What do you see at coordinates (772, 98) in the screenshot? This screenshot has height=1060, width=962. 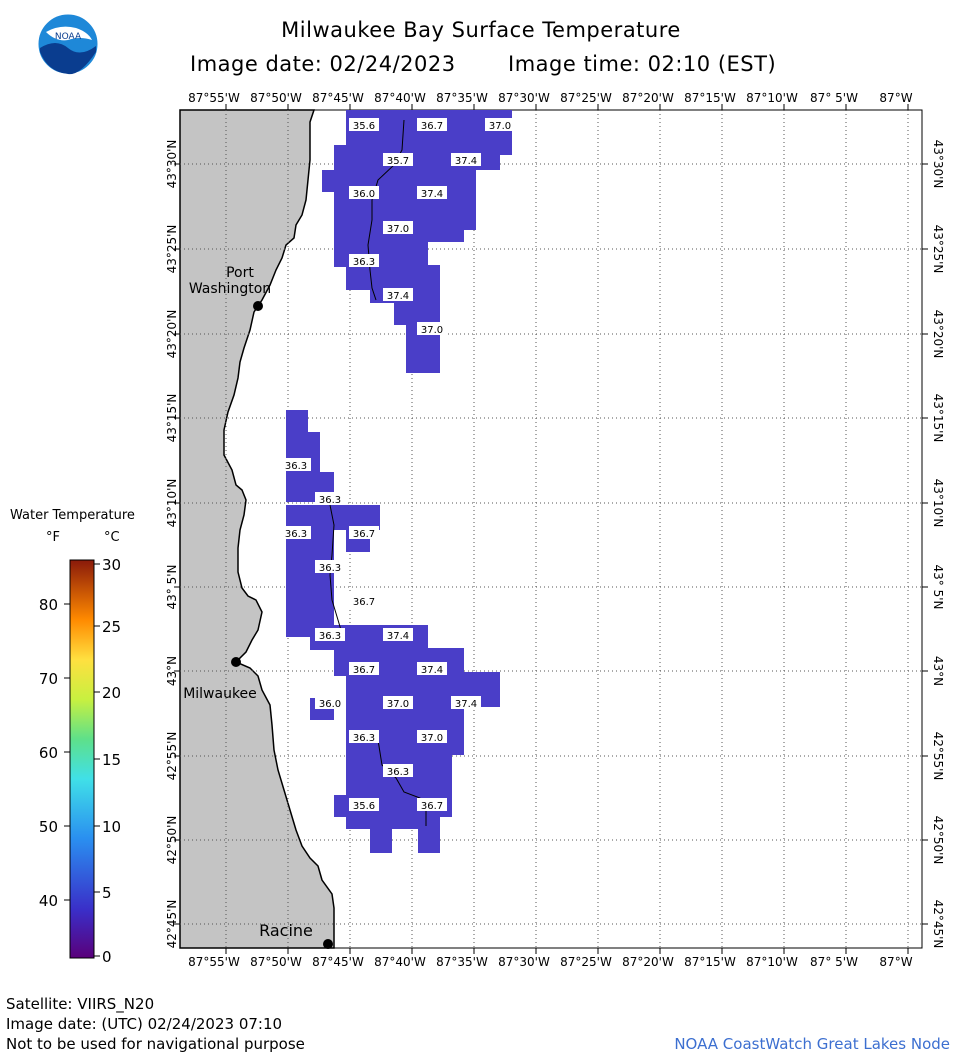 I see `lon-label-top: 87°10'W` at bounding box center [772, 98].